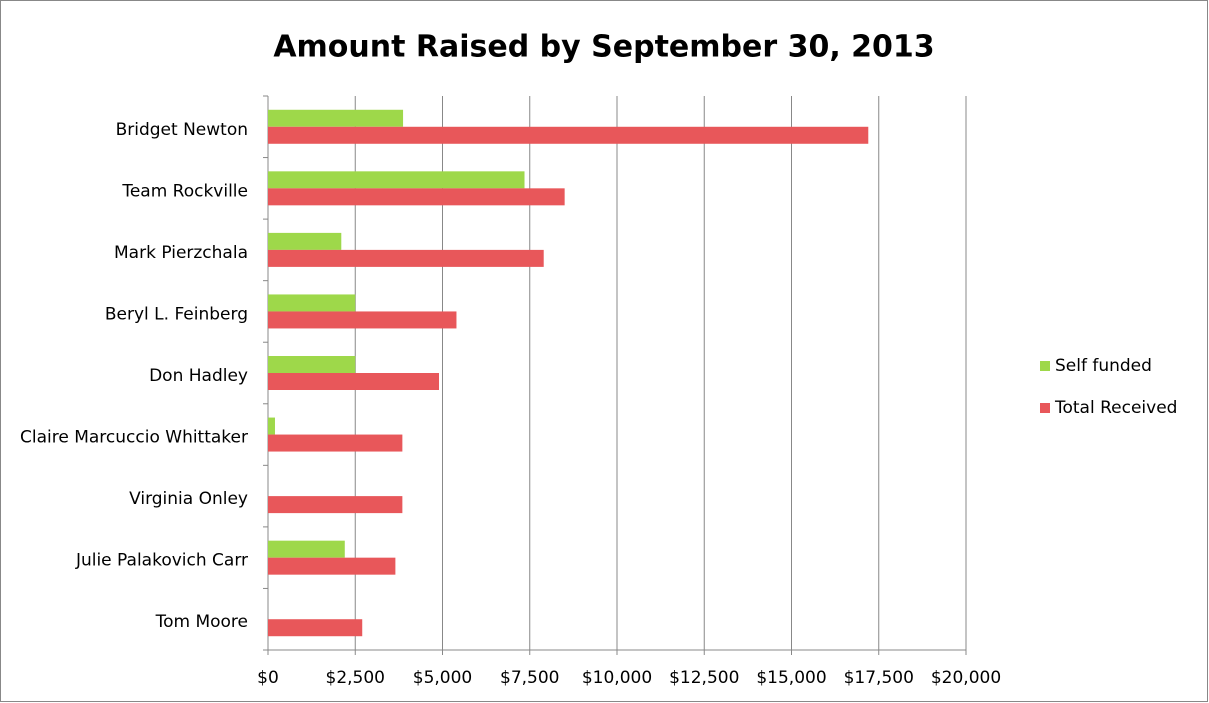 Image resolution: width=1209 pixels, height=703 pixels. What do you see at coordinates (181, 253) in the screenshot?
I see `y-tick-label: Mark Pierzchala` at bounding box center [181, 253].